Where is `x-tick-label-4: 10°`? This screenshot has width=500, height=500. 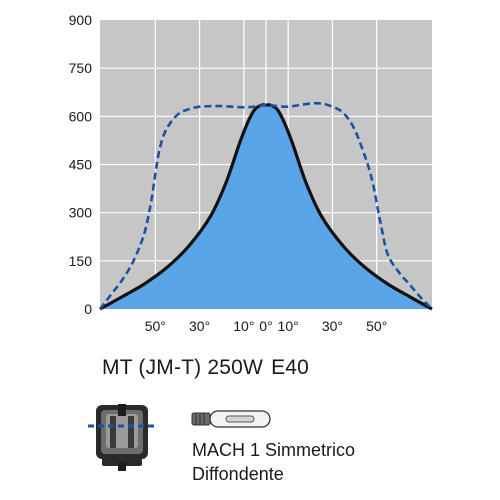
x-tick-label-4: 10° is located at coordinates (288, 326).